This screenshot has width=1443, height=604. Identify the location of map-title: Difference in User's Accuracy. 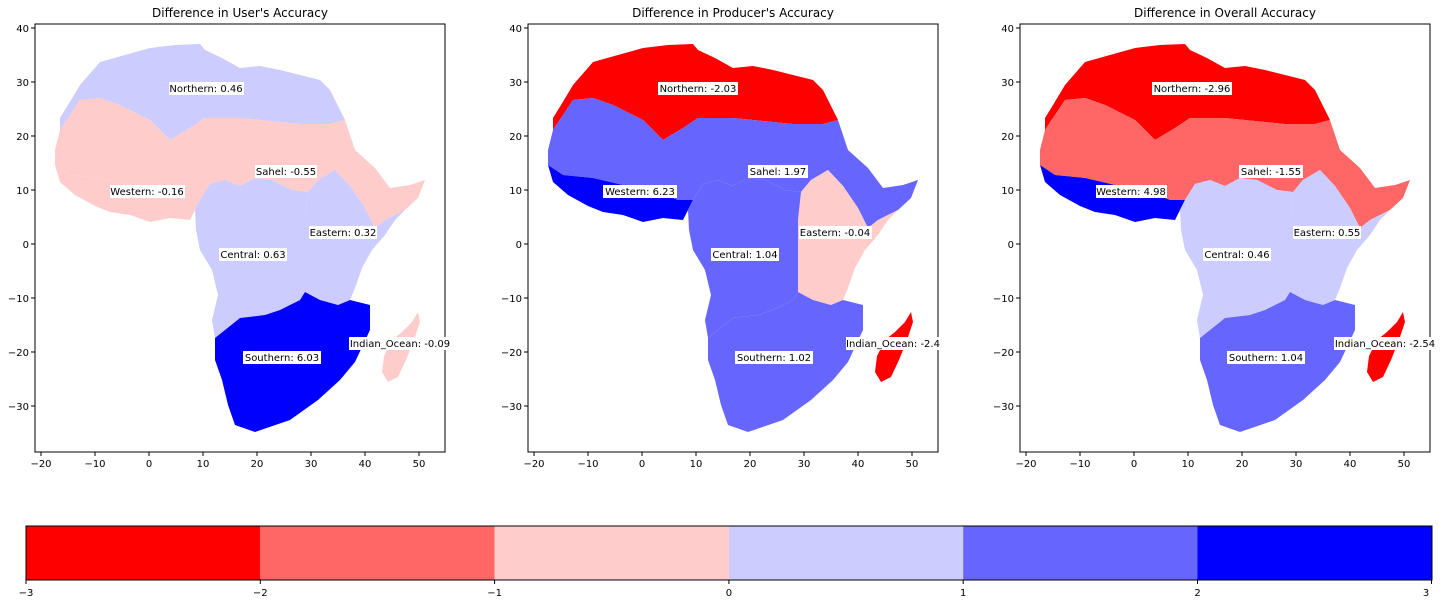
(240, 13).